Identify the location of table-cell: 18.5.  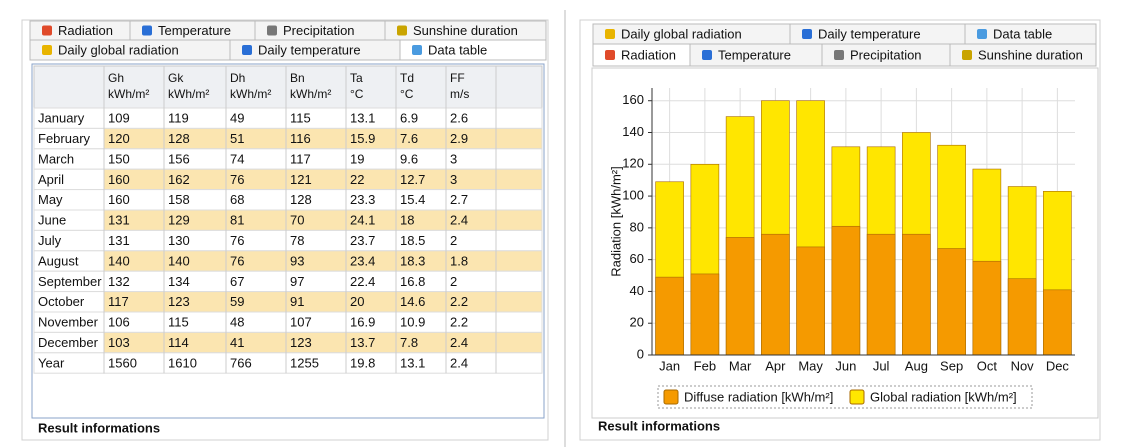
(412, 240).